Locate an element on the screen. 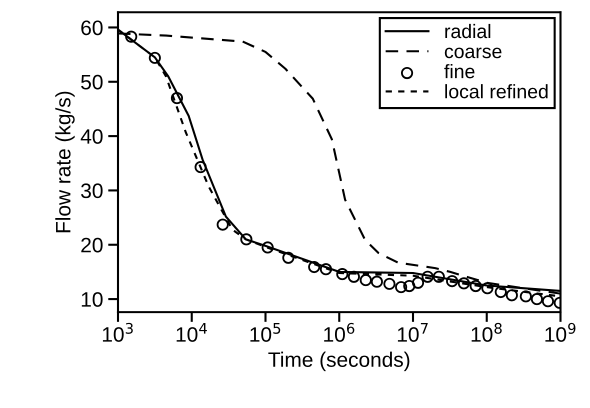 The width and height of the screenshot is (590, 408). legend-label: fine is located at coordinates (459, 71).